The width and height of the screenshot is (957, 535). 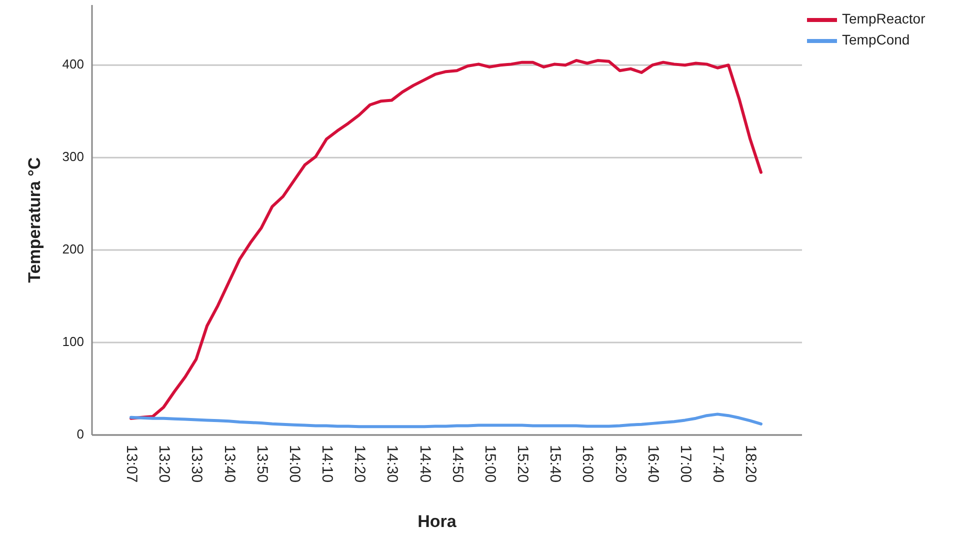 I want to click on x-tick-label: 14:30, so click(x=392, y=464).